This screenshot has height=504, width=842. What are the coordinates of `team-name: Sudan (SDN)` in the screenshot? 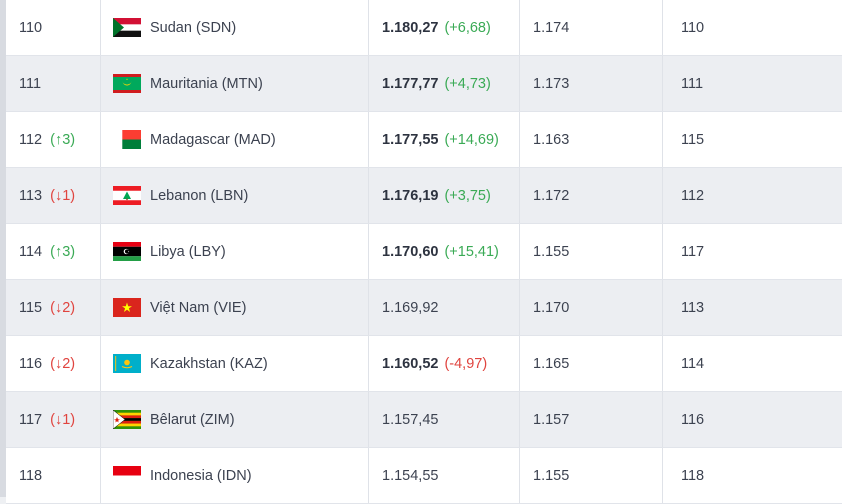 It's located at (193, 27).